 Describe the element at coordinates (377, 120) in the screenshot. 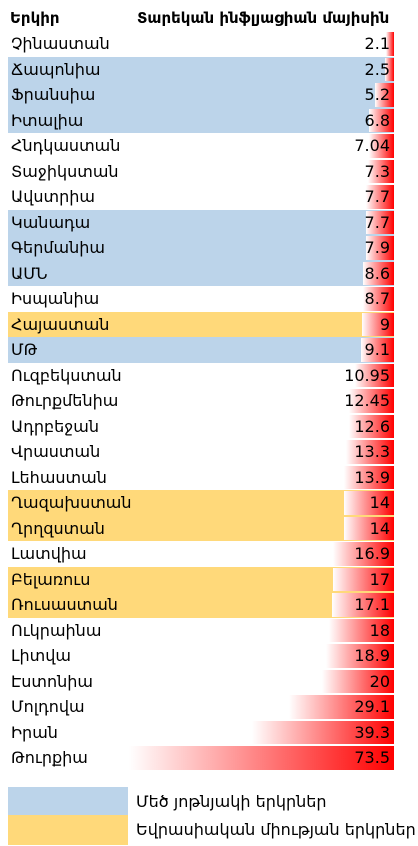

I see `value-label: 6.8` at that location.